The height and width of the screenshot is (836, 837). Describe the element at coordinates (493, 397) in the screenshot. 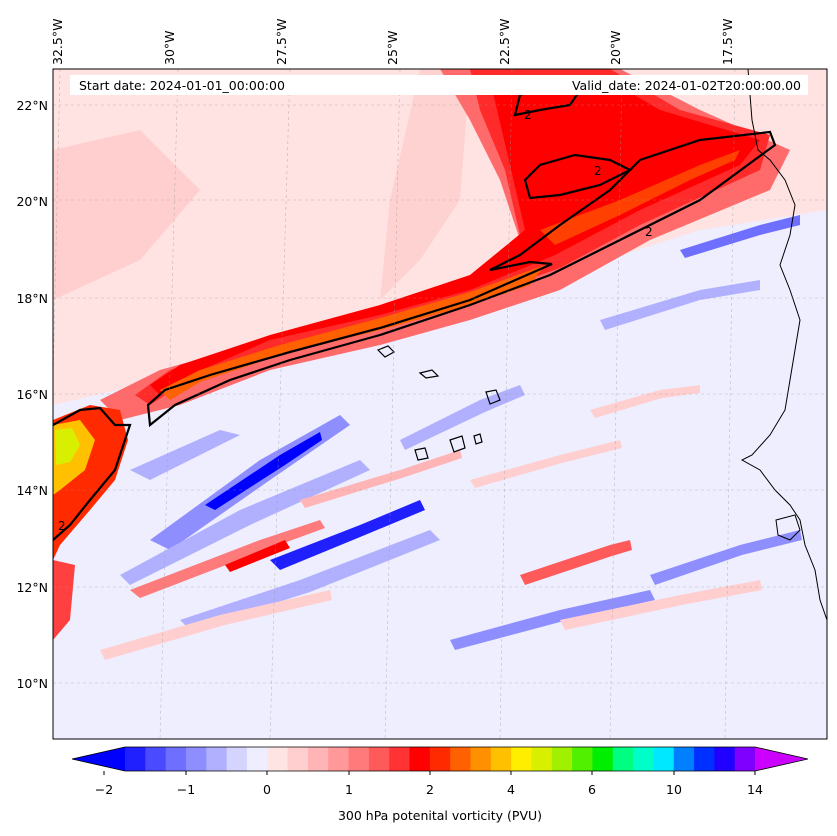

I see `island-boa-vista` at that location.